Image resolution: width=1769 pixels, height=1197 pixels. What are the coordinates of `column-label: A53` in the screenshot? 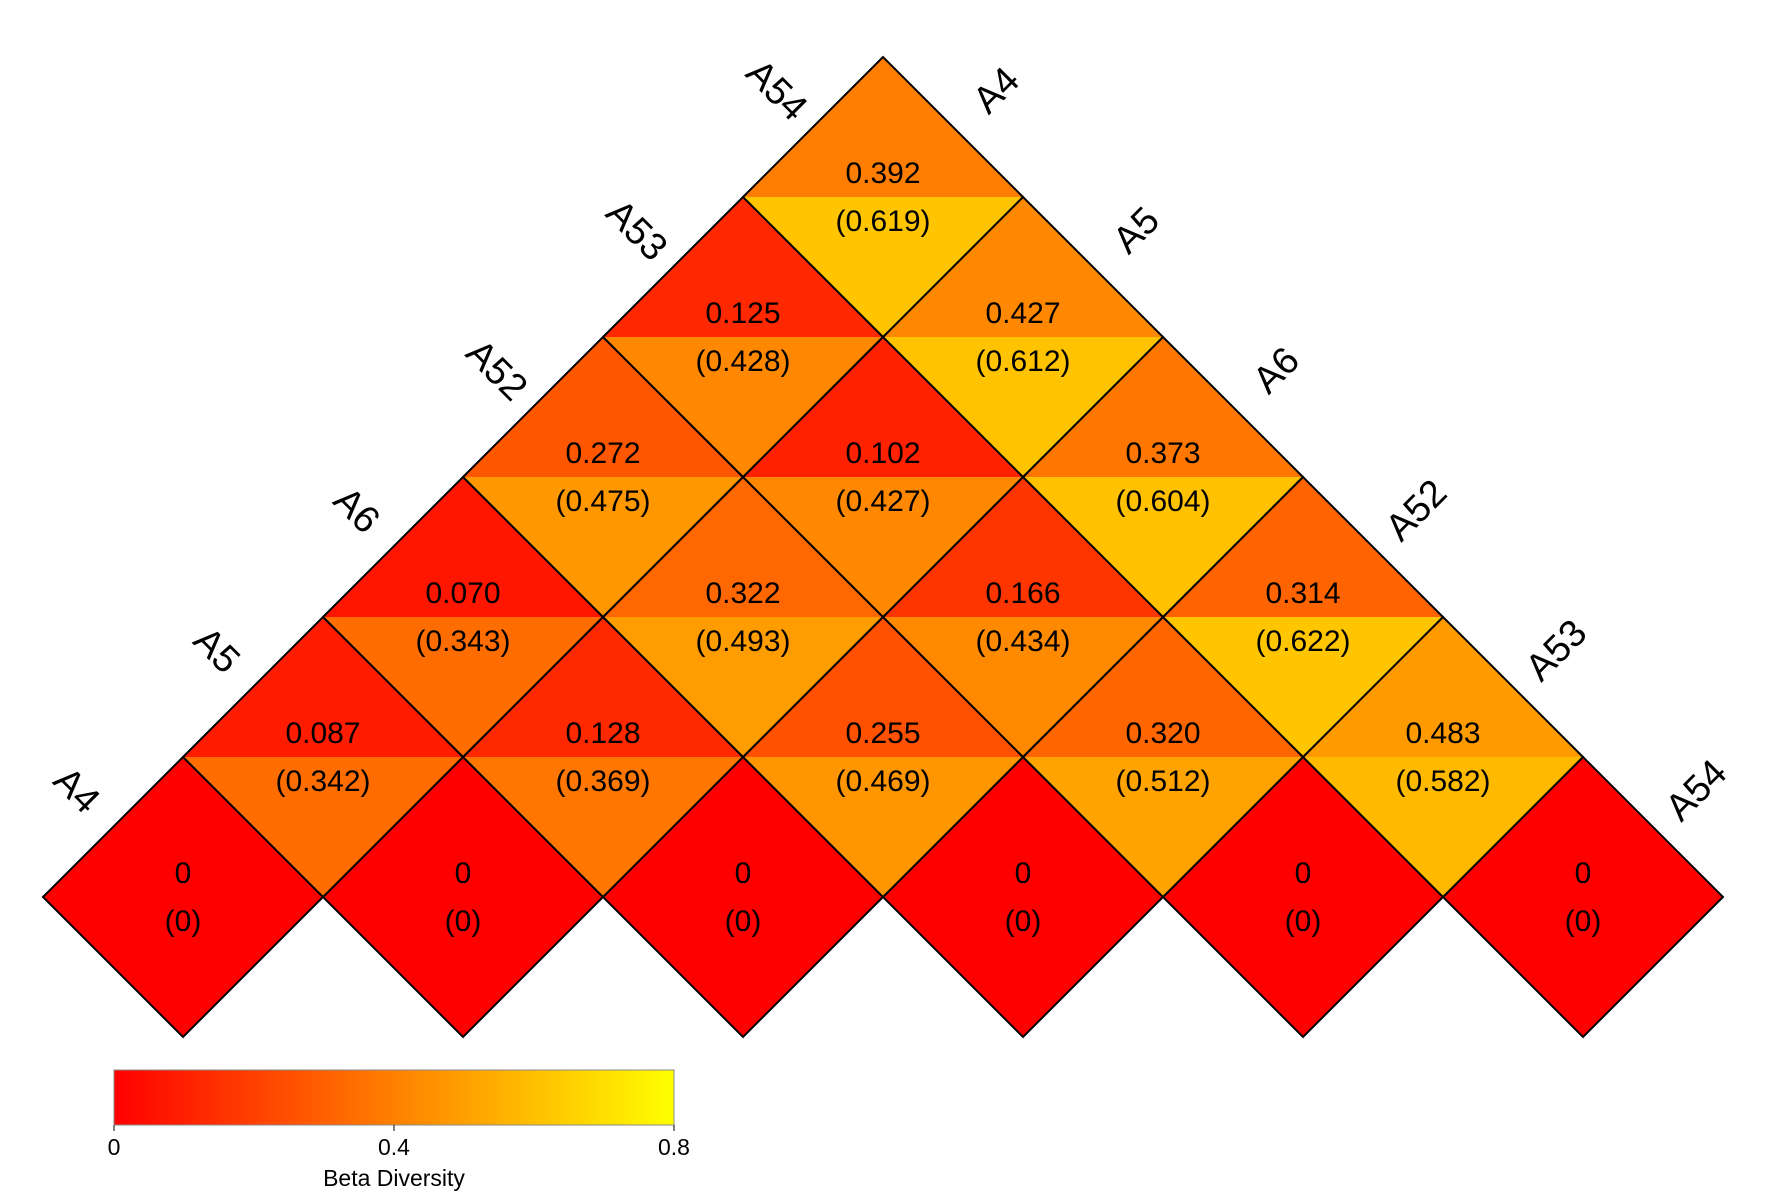 It's located at (1557, 651).